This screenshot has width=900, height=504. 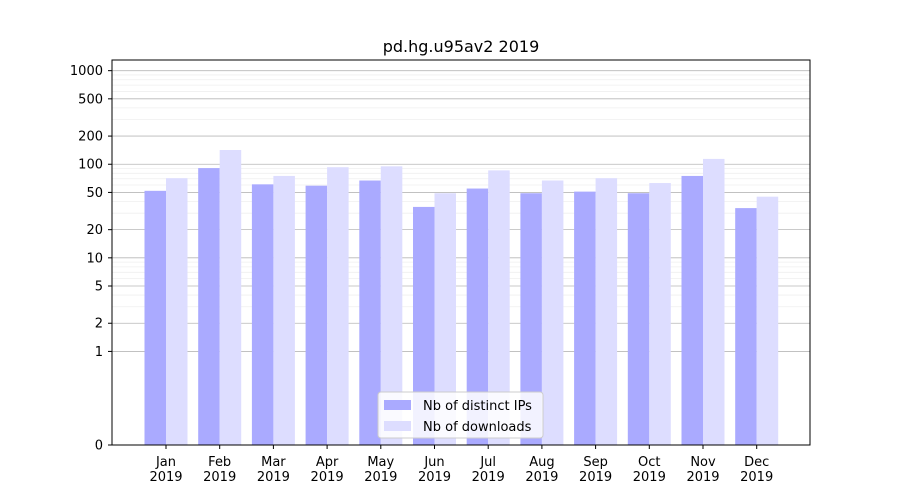 I want to click on x-tick-label: Sep 2019, so click(x=595, y=470).